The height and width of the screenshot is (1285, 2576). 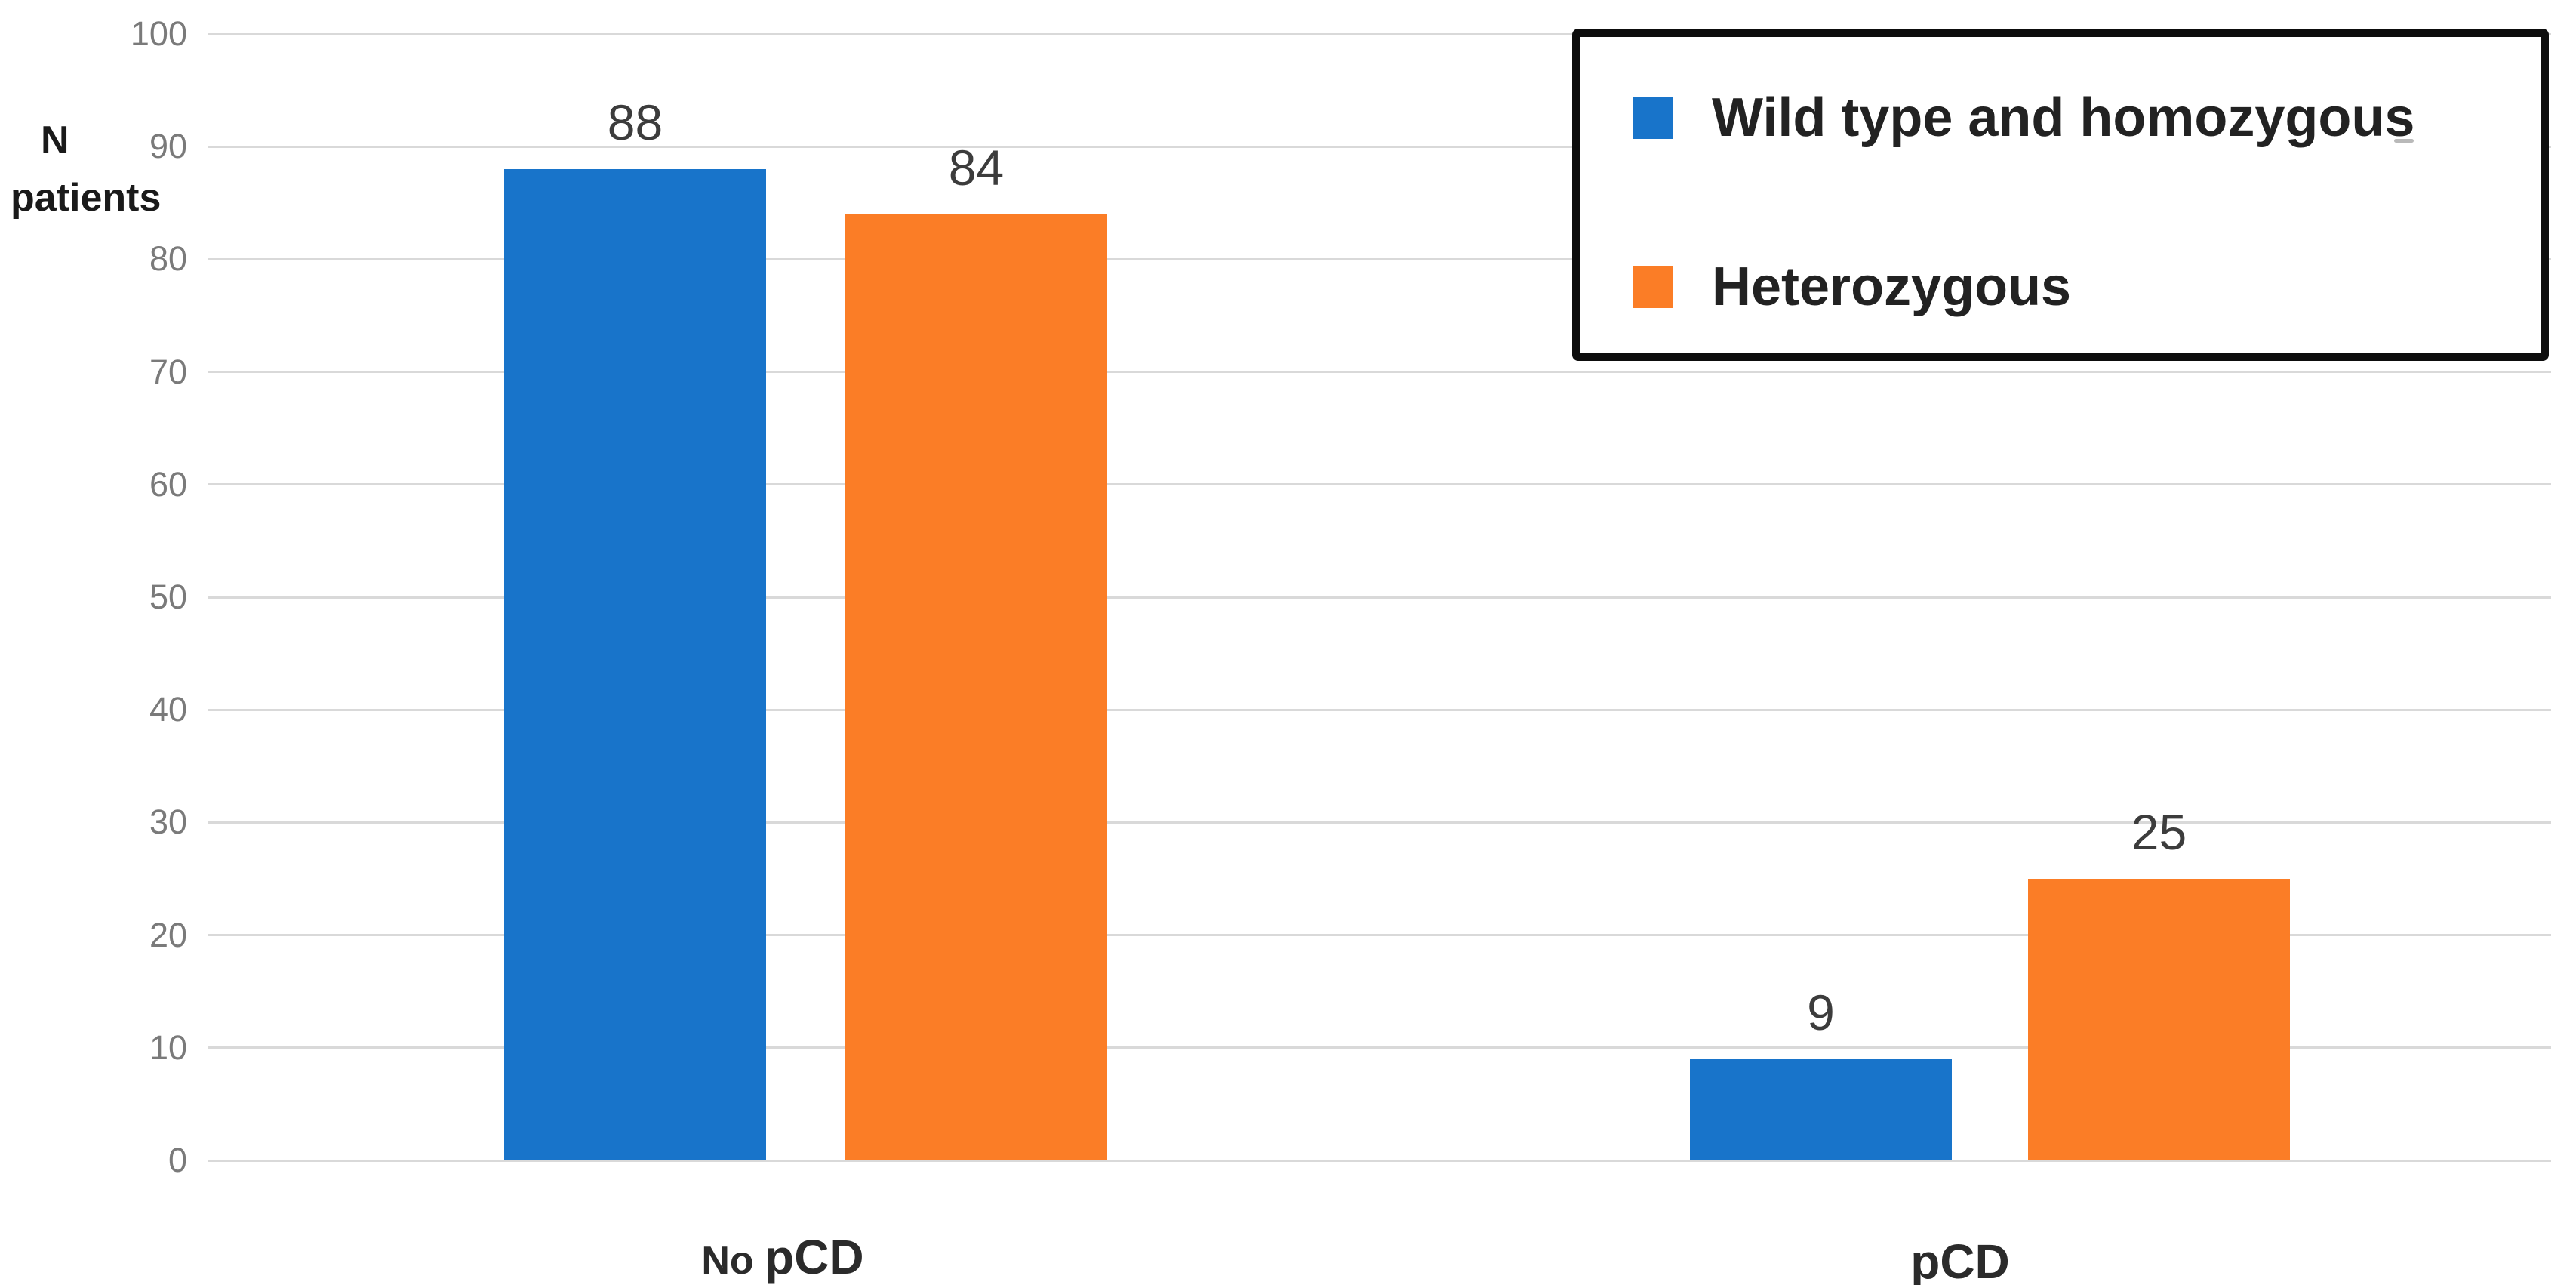 I want to click on bar-value-label-heterozygous-no-pcd: 84, so click(x=976, y=167).